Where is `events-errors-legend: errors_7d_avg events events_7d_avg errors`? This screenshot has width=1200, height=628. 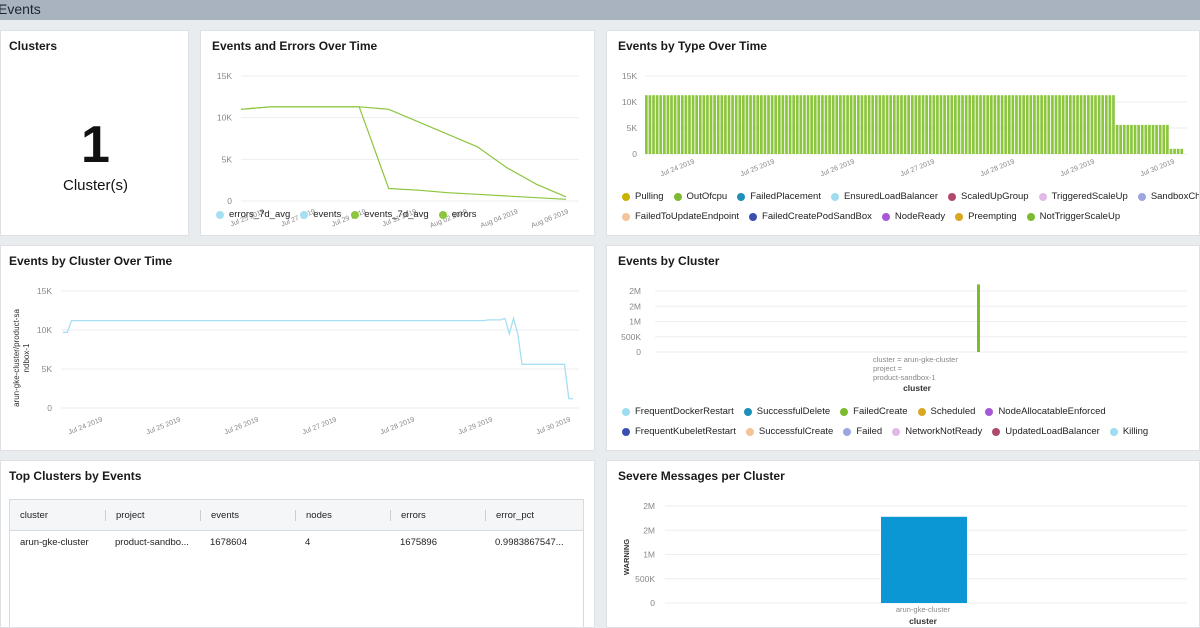 events-errors-legend: errors_7d_avg events events_7d_avg errors is located at coordinates (351, 219).